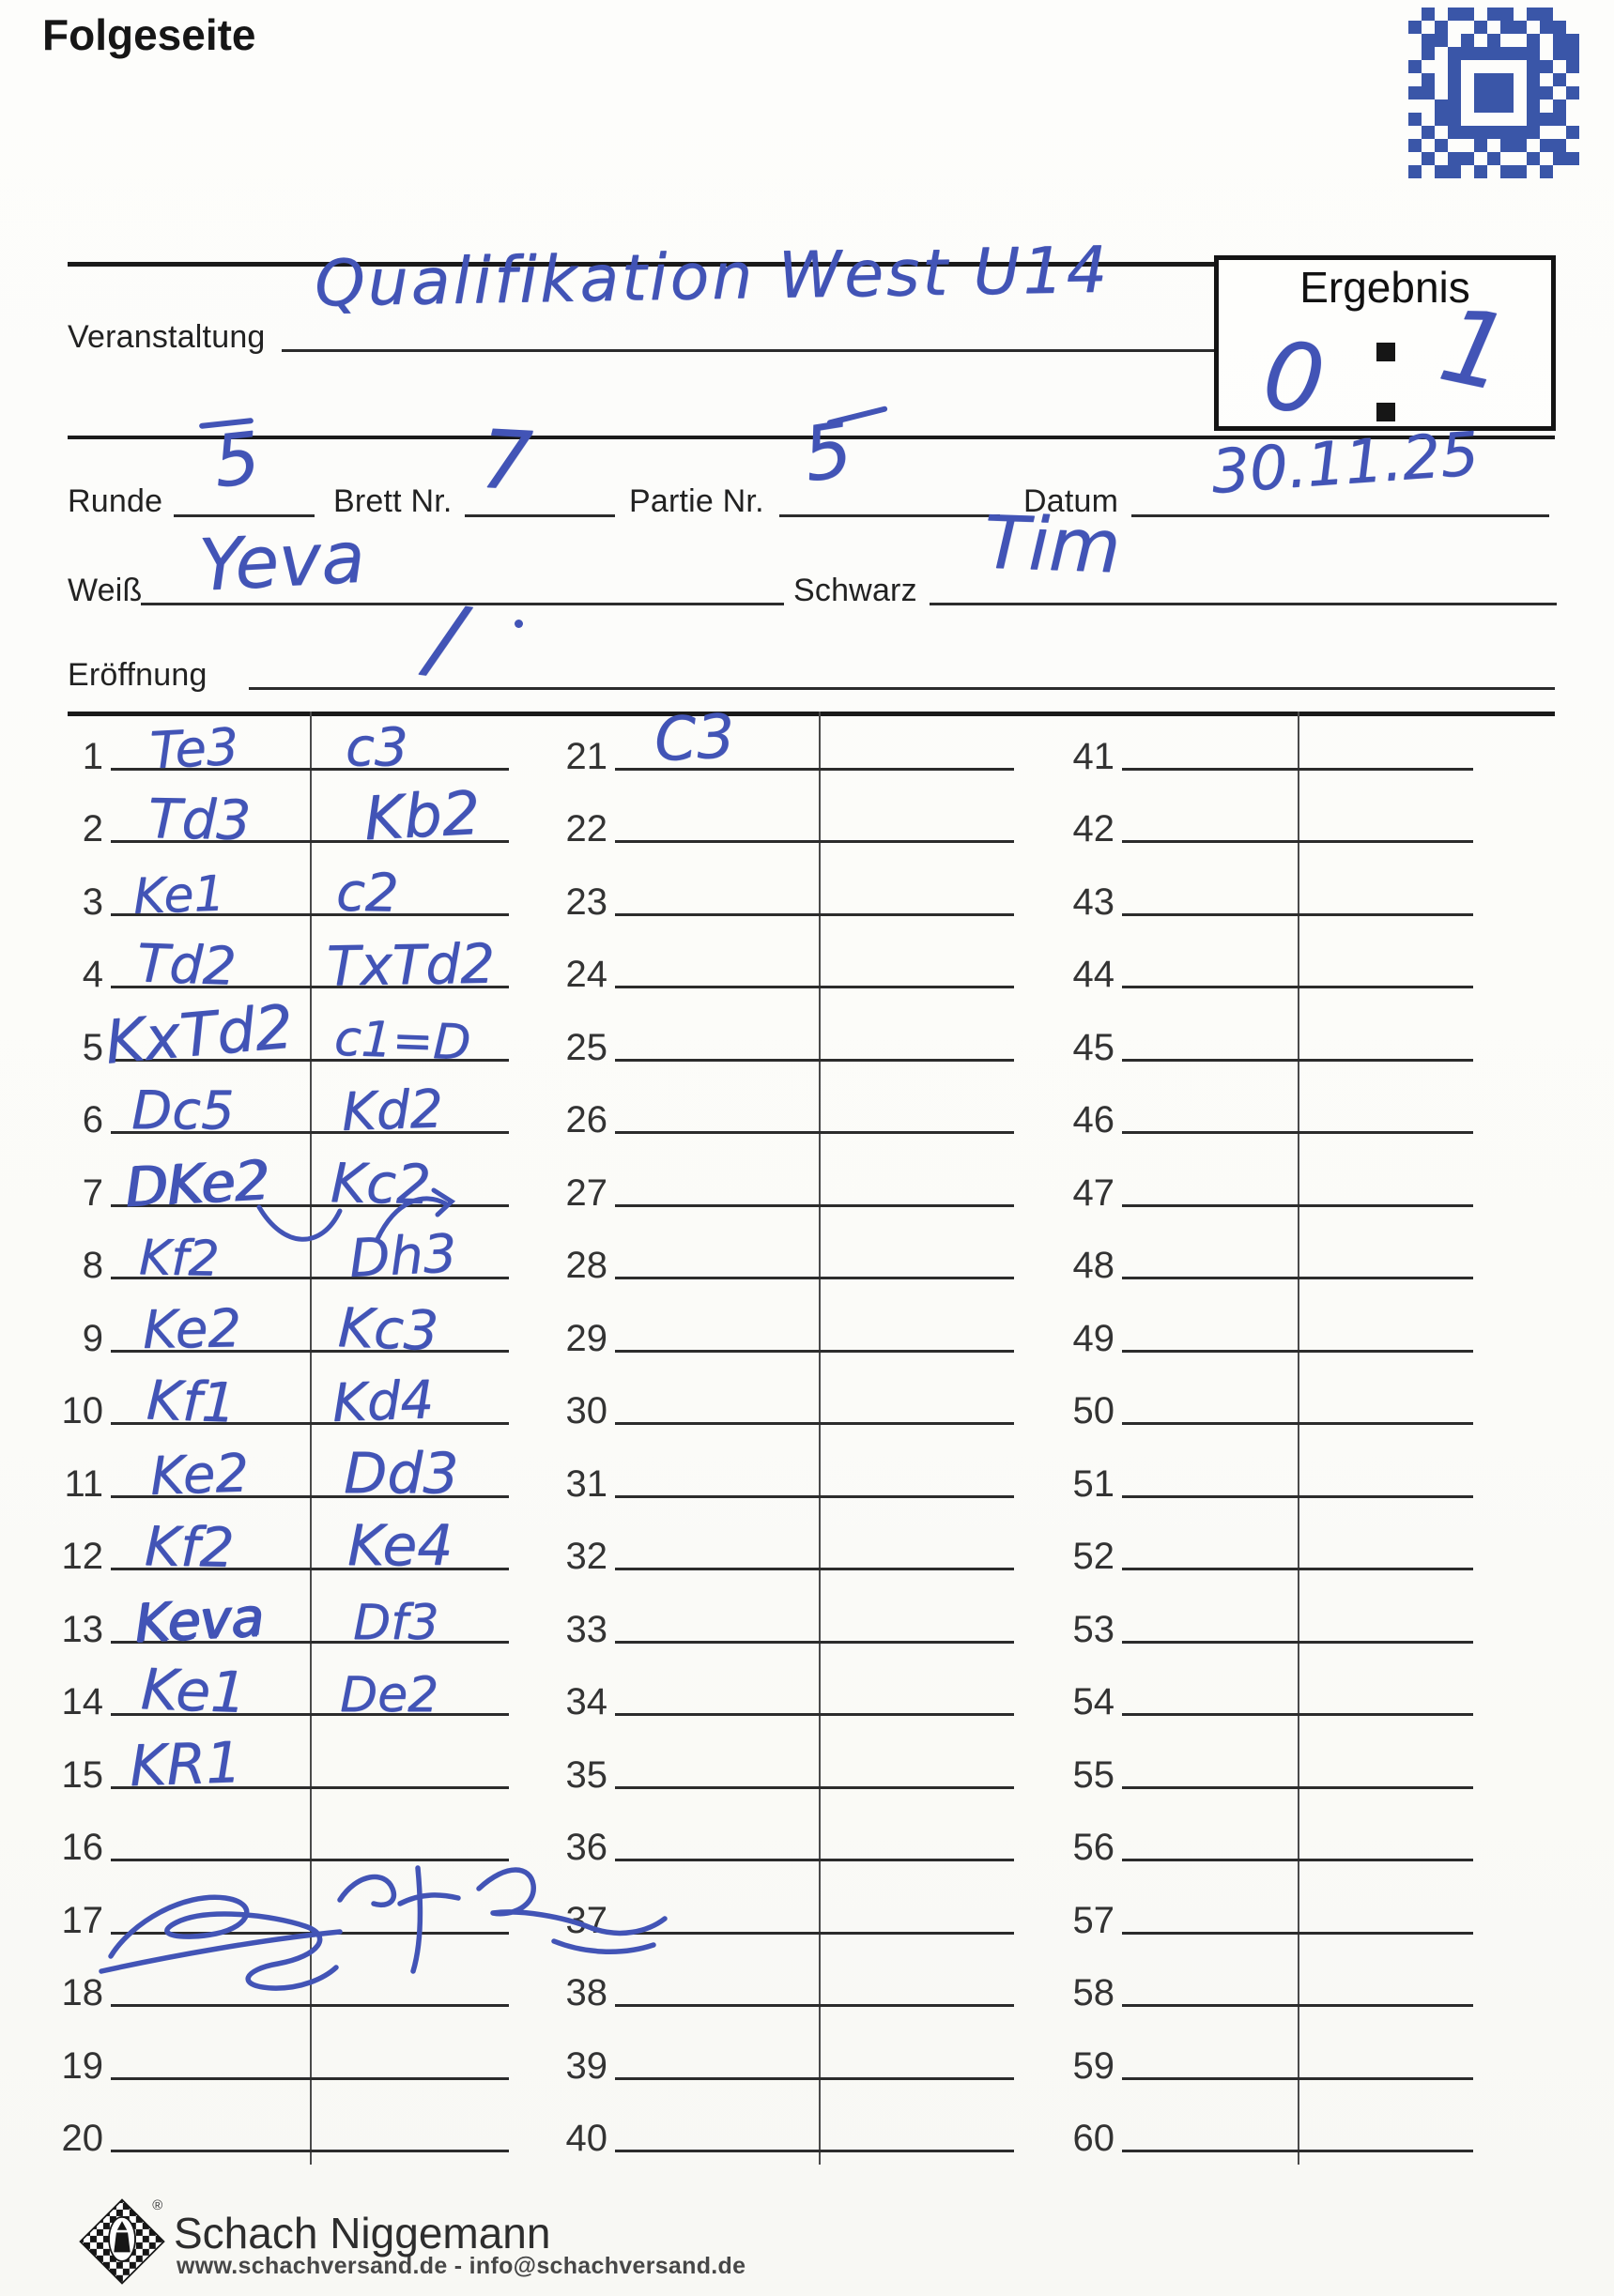  I want to click on black-move-handwriting: Kb2, so click(423, 816).